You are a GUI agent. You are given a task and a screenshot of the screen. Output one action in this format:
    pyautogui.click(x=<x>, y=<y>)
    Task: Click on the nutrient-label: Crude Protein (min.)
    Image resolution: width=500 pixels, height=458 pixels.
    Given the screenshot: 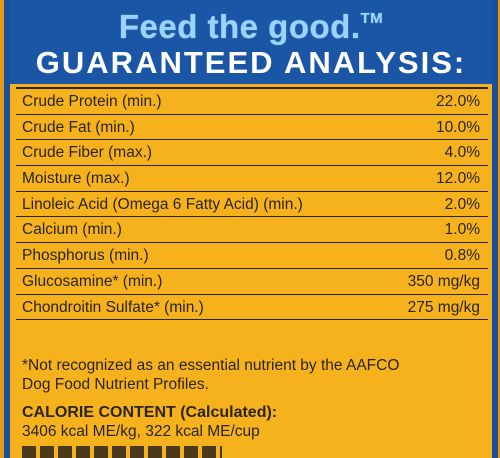 What is the action you would take?
    pyautogui.click(x=92, y=101)
    